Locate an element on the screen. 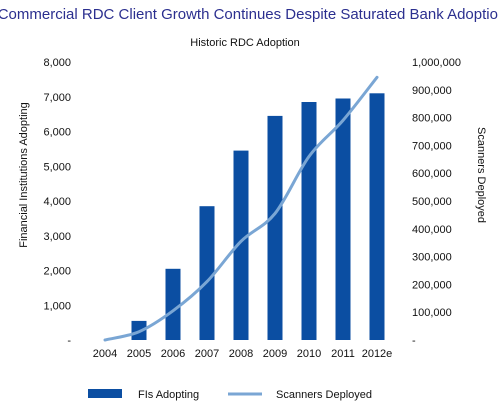 Image resolution: width=499 pixels, height=413 pixels. x-tick-label: 2010 is located at coordinates (309, 354).